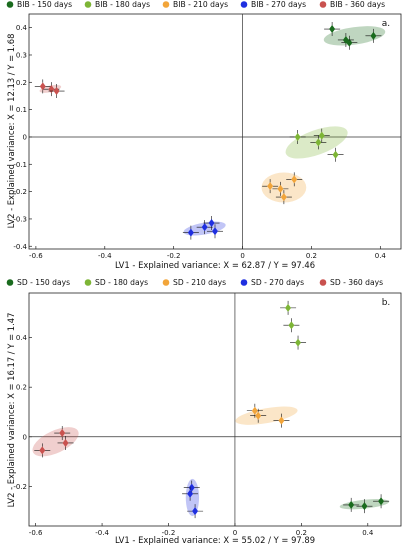 The height and width of the screenshot is (550, 405). What do you see at coordinates (20, 247) in the screenshot?
I see `panel-a-y-tick-label: -0.4` at bounding box center [20, 247].